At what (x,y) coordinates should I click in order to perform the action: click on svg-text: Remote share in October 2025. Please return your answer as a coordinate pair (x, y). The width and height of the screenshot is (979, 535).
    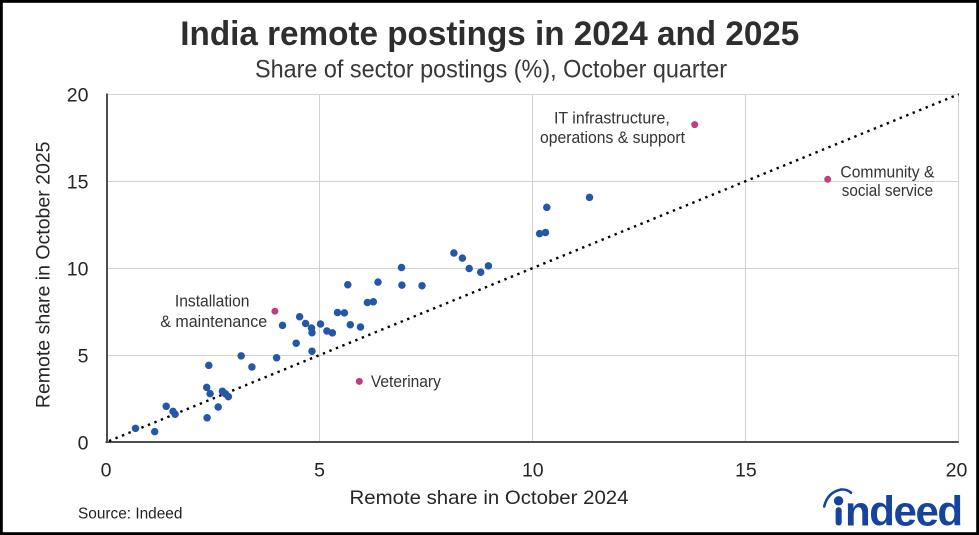
    Looking at the image, I should click on (44, 274).